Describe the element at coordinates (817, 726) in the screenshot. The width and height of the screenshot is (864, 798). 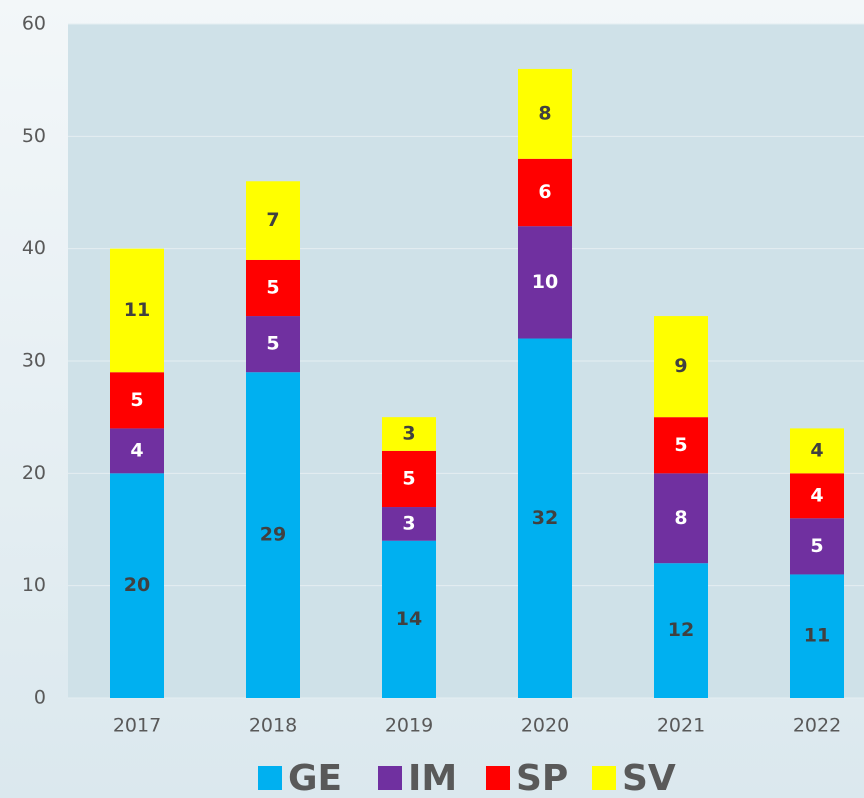
I see `x-tick-label: 2022` at that location.